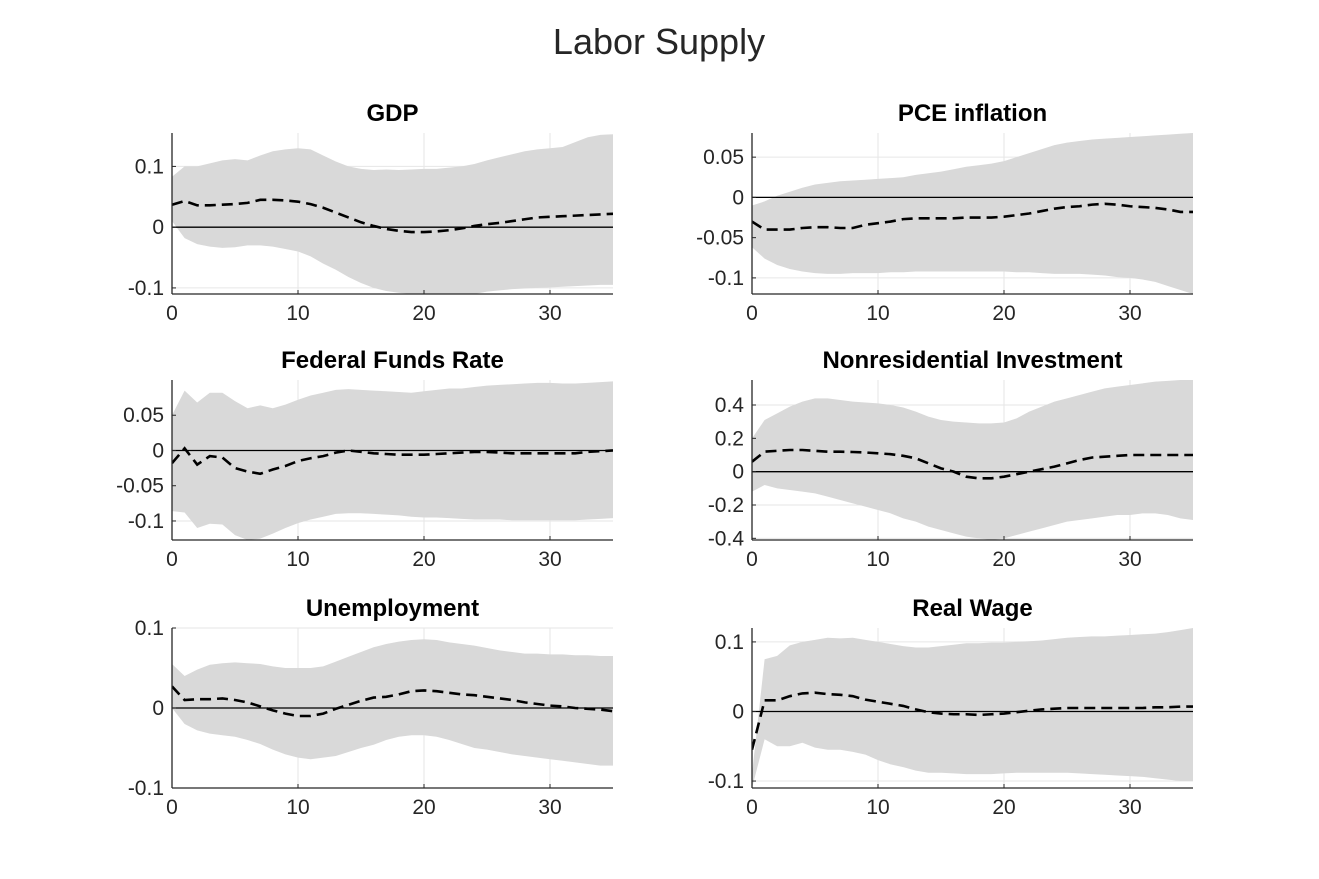 The height and width of the screenshot is (879, 1319). What do you see at coordinates (392, 608) in the screenshot?
I see `panel-title: Unemployment` at bounding box center [392, 608].